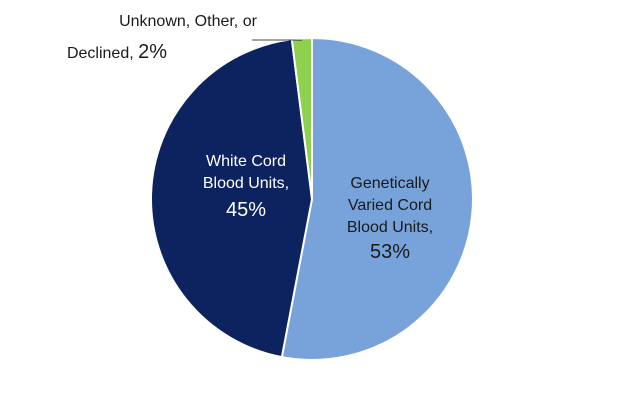  Describe the element at coordinates (246, 210) in the screenshot. I see `slice-value-label-1: 45%` at that location.